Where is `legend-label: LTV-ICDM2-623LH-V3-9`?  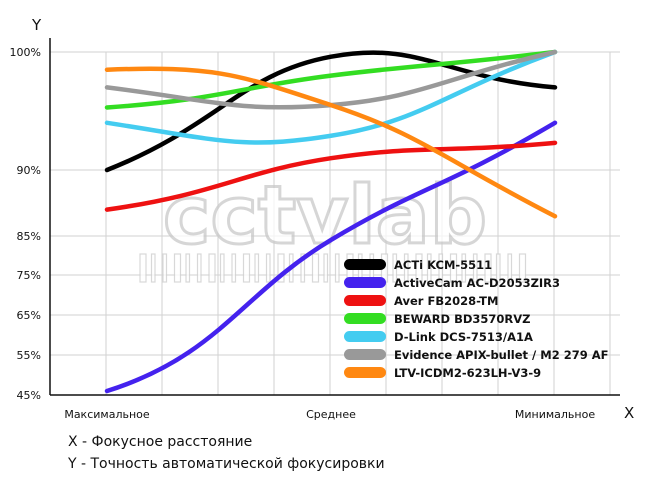 legend-label: LTV-ICDM2-623LH-V3-9 is located at coordinates (467, 373).